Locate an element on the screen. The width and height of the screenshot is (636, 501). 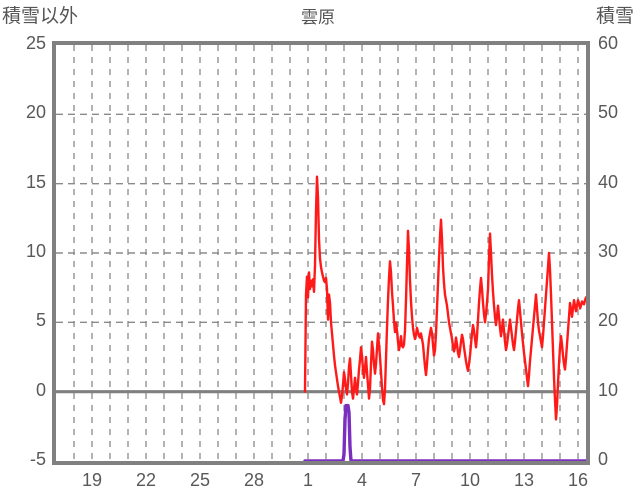
x-axis-tick: 10 is located at coordinates (470, 480).